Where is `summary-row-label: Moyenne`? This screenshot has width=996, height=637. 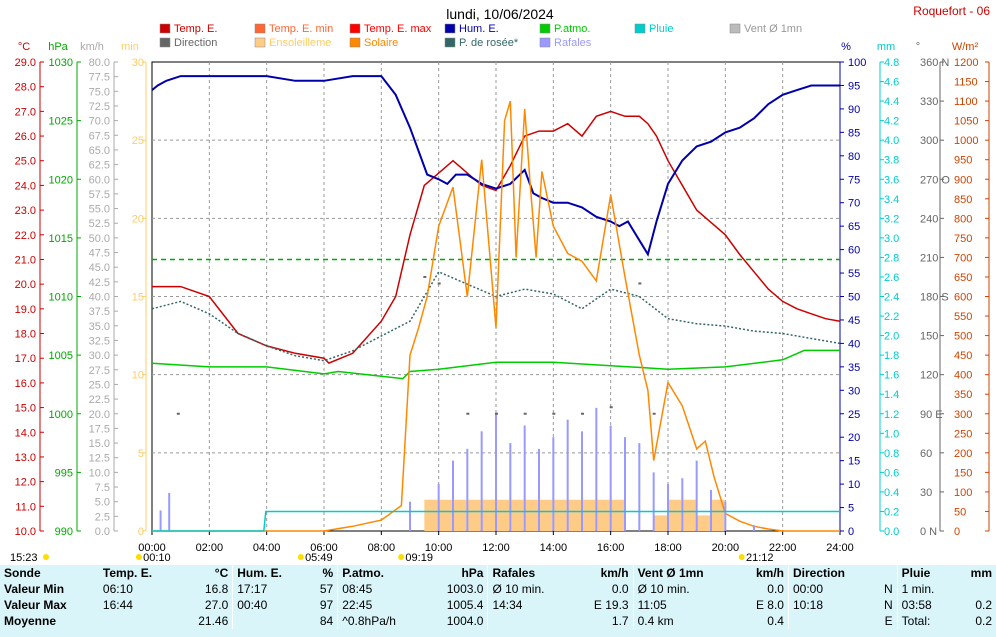
summary-row-label: Moyenne is located at coordinates (30, 621).